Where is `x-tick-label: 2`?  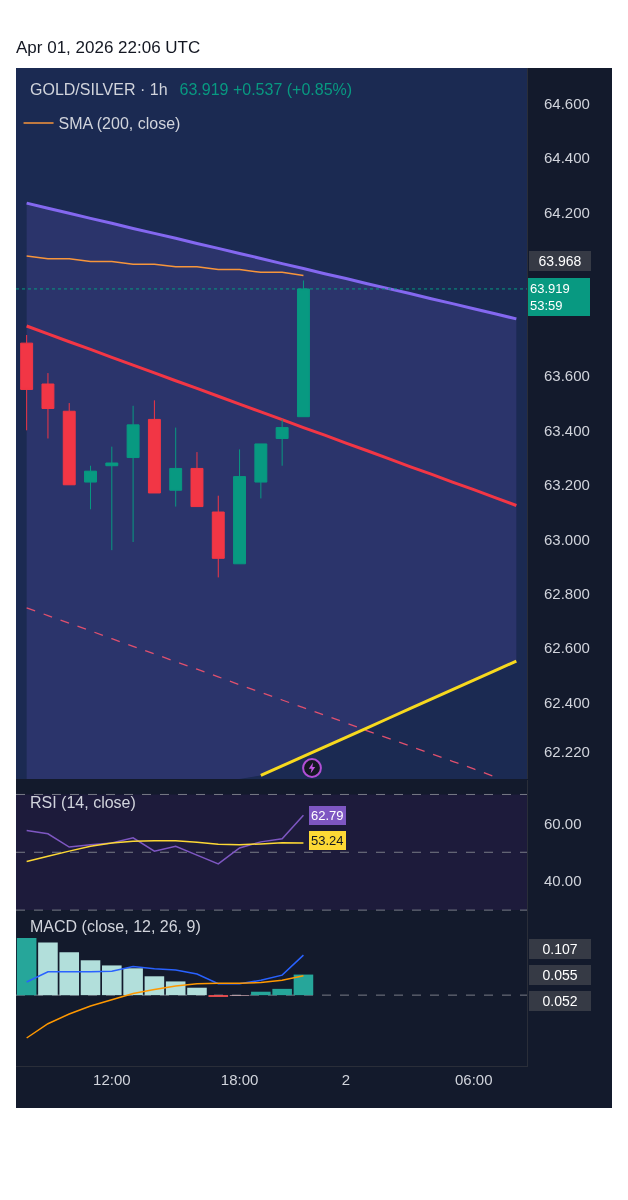 x-tick-label: 2 is located at coordinates (346, 1079).